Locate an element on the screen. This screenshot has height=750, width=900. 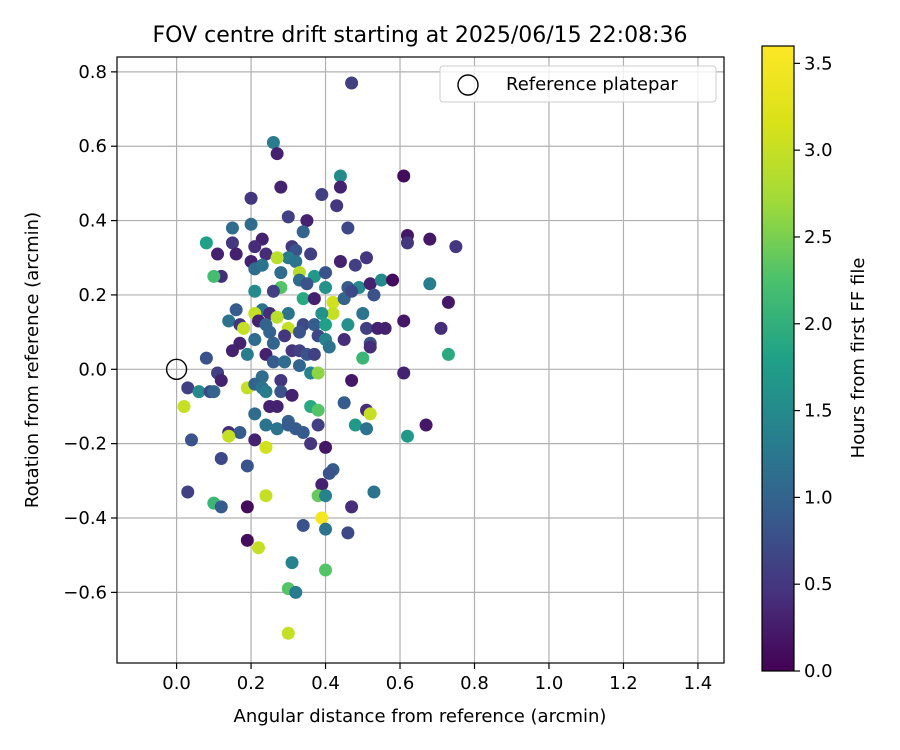
x-tick-label: 0.0 is located at coordinates (176, 683).